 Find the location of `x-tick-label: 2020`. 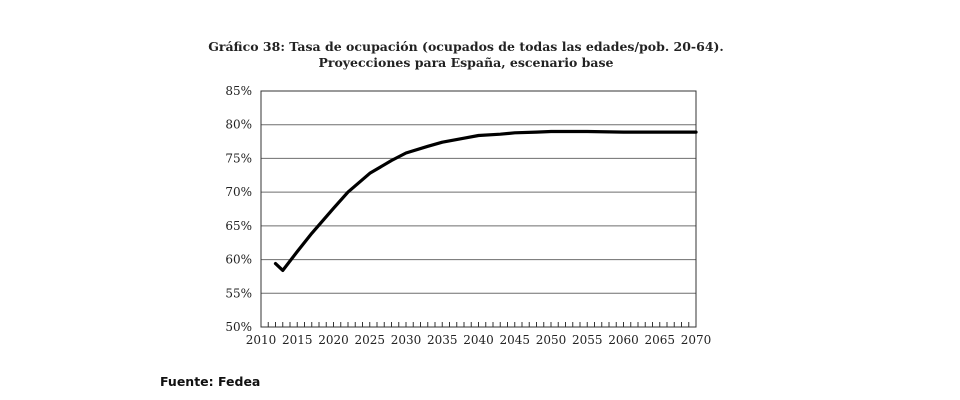

x-tick-label: 2020 is located at coordinates (333, 340).